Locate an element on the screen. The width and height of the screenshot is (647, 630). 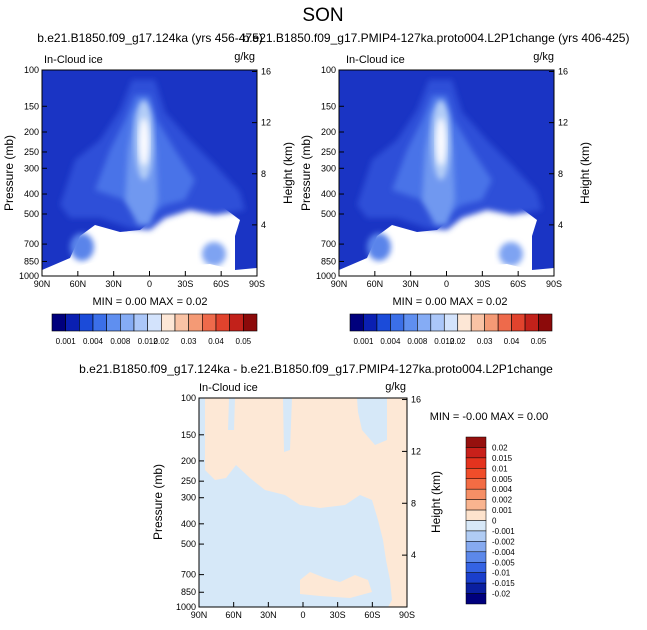
diff-colorbar-label: -0.001 is located at coordinates (503, 531).